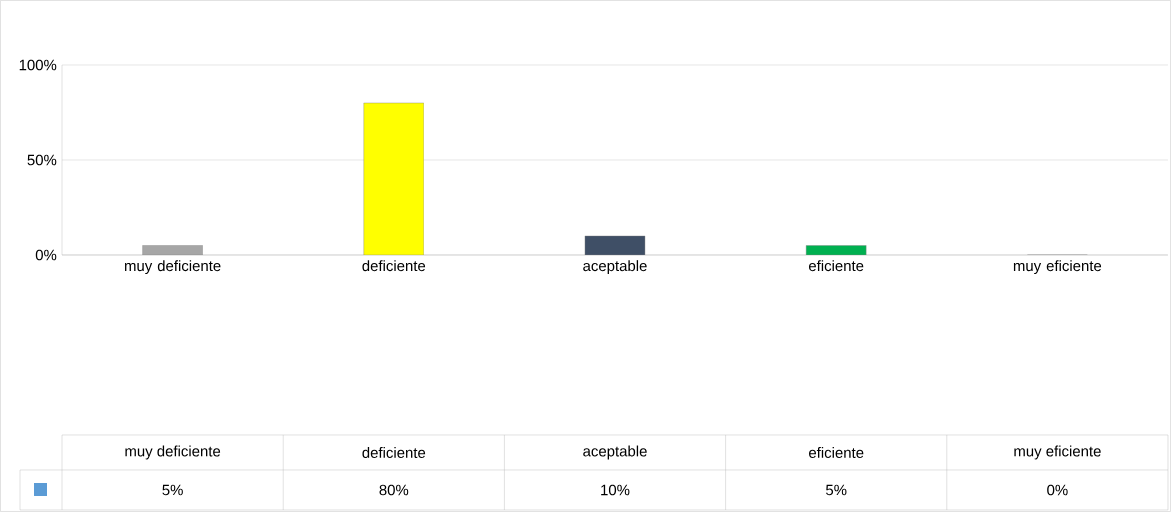 The height and width of the screenshot is (512, 1171). Describe the element at coordinates (1057, 267) in the screenshot. I see `x-tick-label: muy eficiente` at that location.